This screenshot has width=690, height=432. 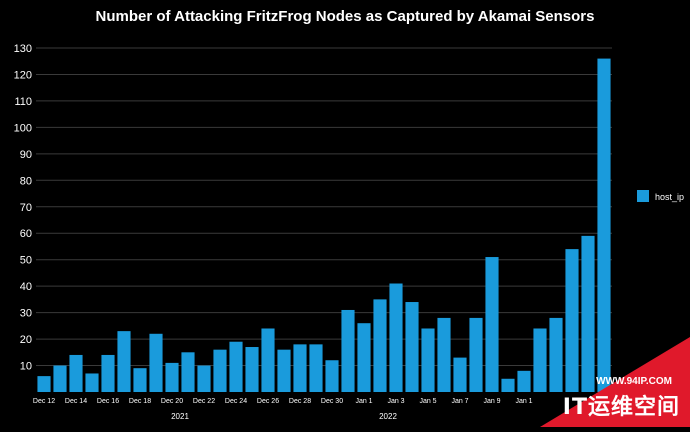 I want to click on y-tick-label: 20, so click(x=26, y=340).